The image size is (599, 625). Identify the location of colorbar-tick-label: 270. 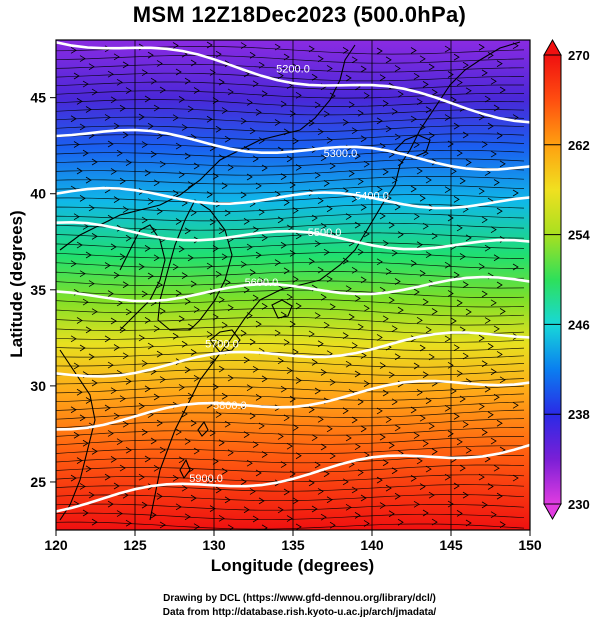
(579, 55).